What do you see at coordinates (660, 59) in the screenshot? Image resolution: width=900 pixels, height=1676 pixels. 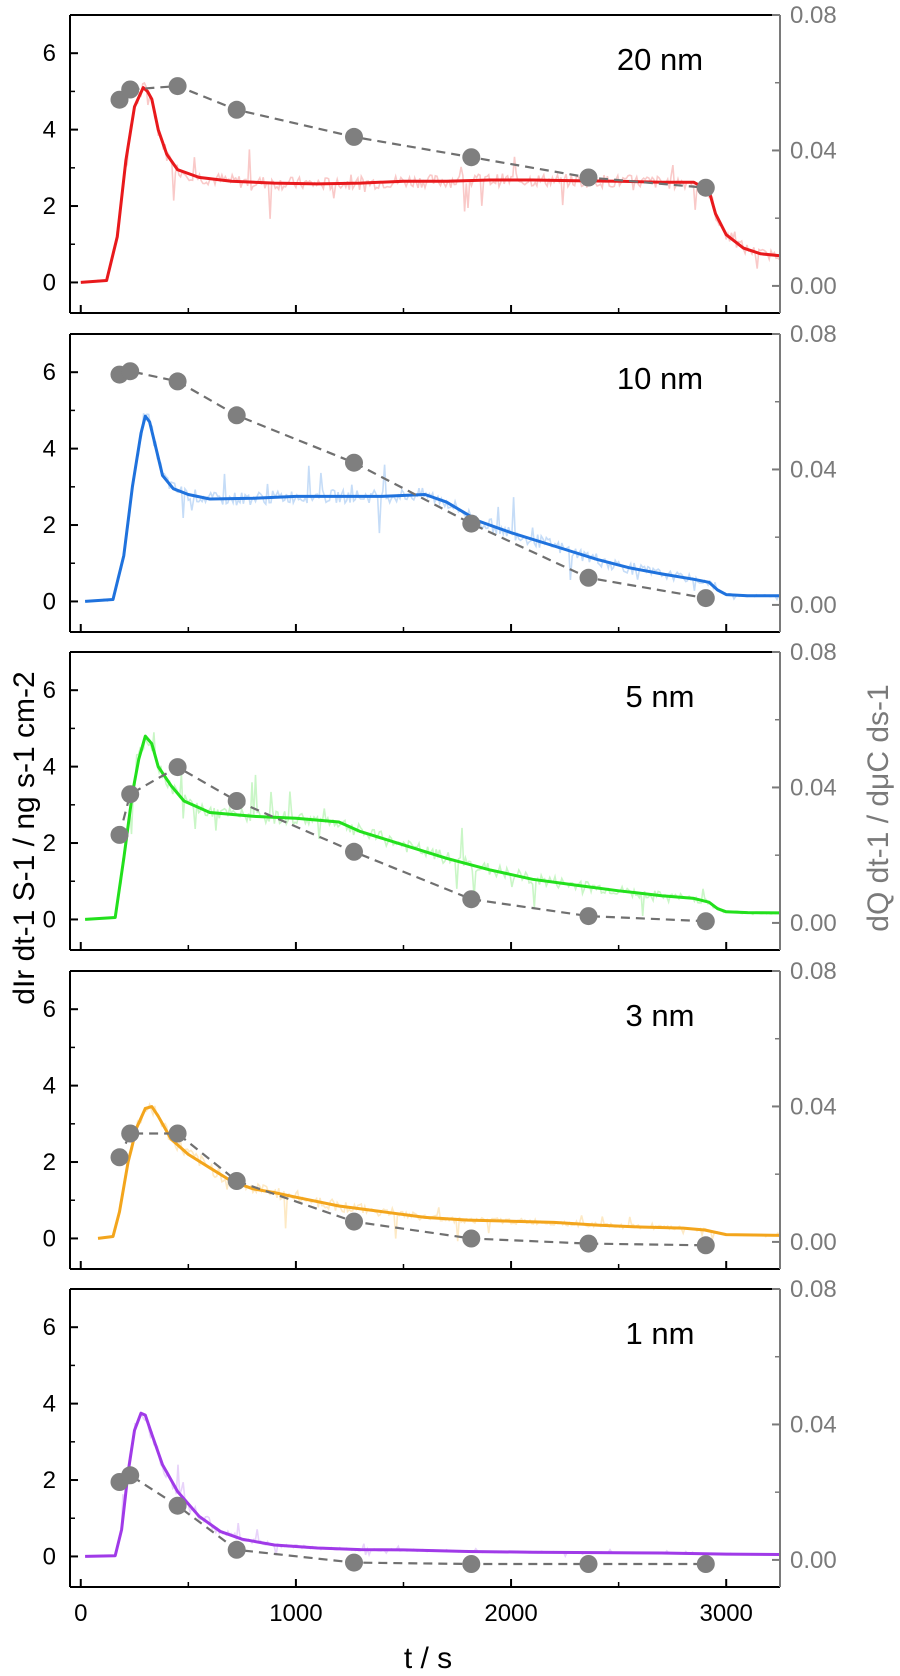 I see `panel-label: 20 nm` at bounding box center [660, 59].